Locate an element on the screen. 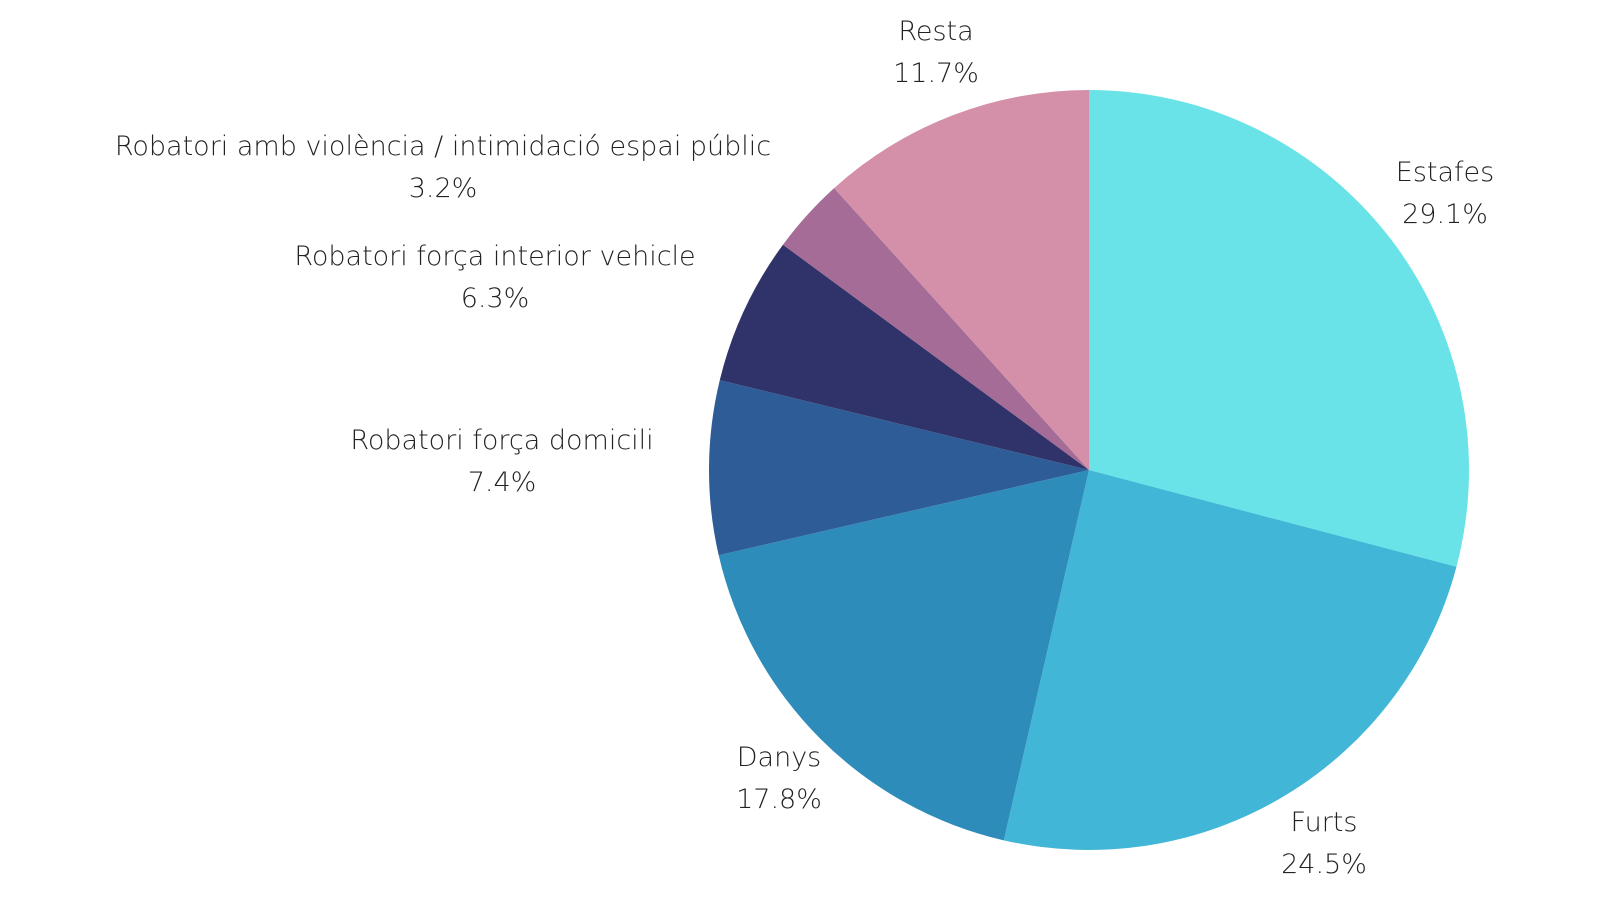 The width and height of the screenshot is (1600, 900). slice-name-label: Estafes is located at coordinates (1445, 172).